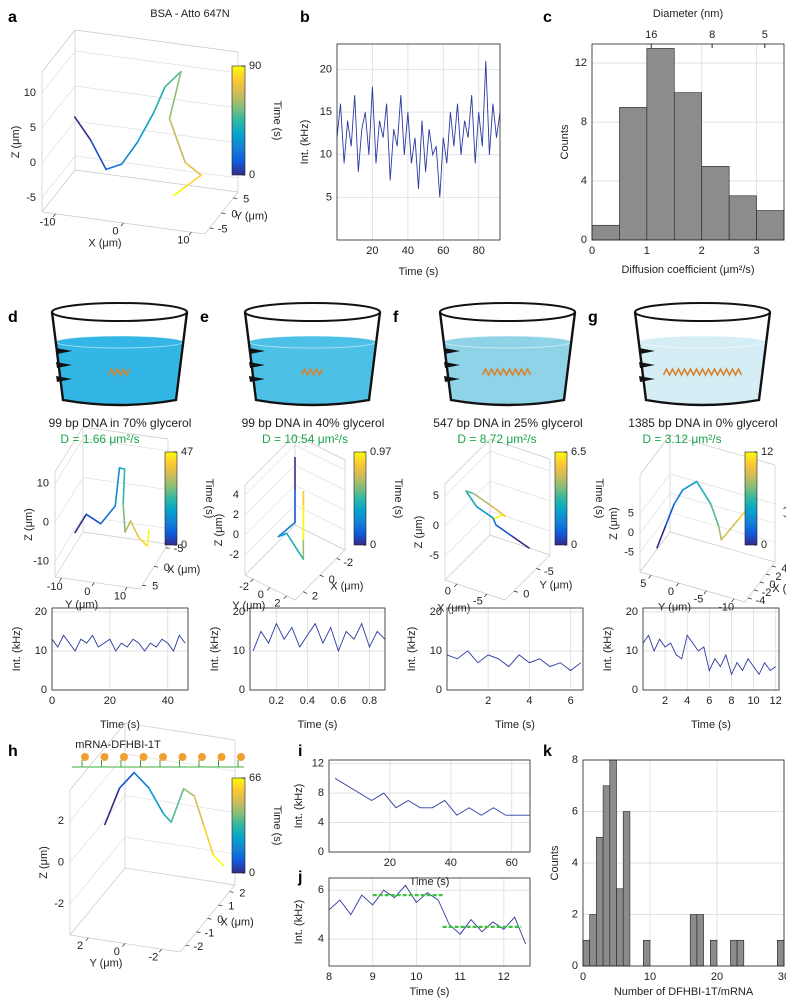 Image resolution: width=786 pixels, height=1000 pixels. What do you see at coordinates (41, 561) in the screenshot?
I see `z-tick-label: -10` at bounding box center [41, 561].